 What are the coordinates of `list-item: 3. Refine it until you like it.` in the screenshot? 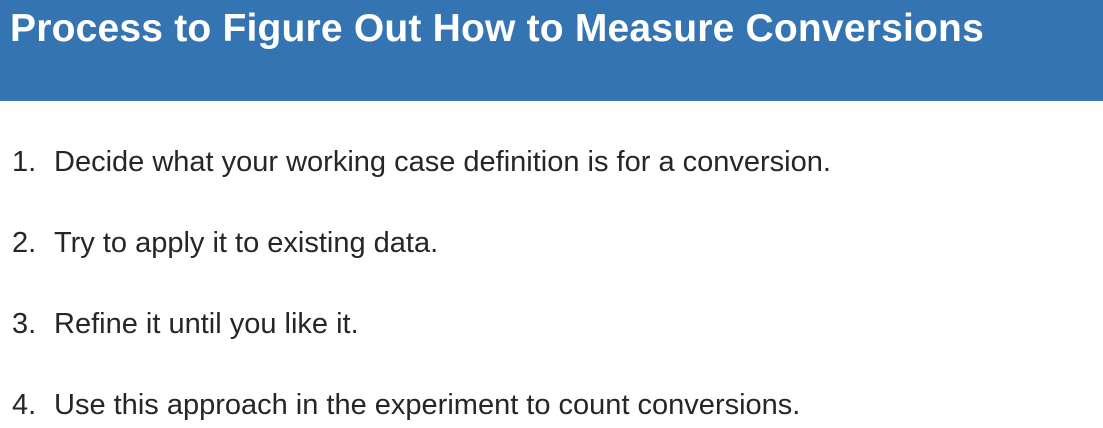 It's located at (185, 324).